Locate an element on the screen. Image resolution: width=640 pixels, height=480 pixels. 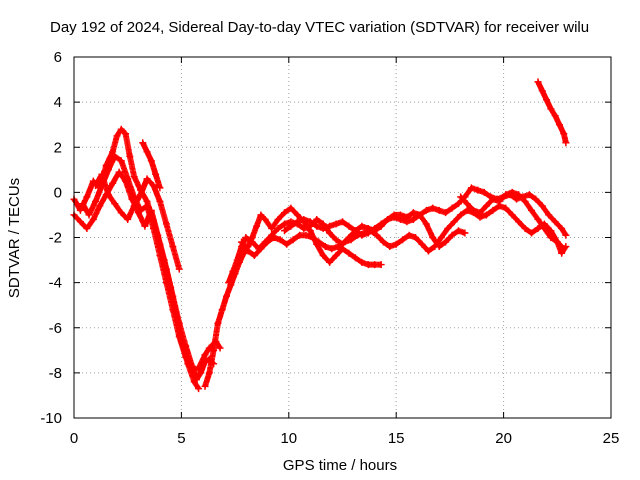
y-tick-label: -8 is located at coordinates (55, 373).